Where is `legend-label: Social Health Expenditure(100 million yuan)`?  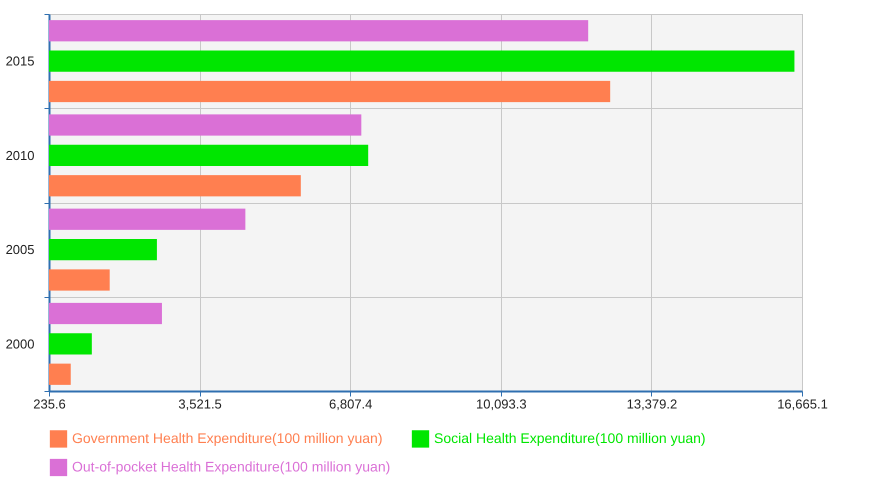 legend-label: Social Health Expenditure(100 million yuan) is located at coordinates (570, 438).